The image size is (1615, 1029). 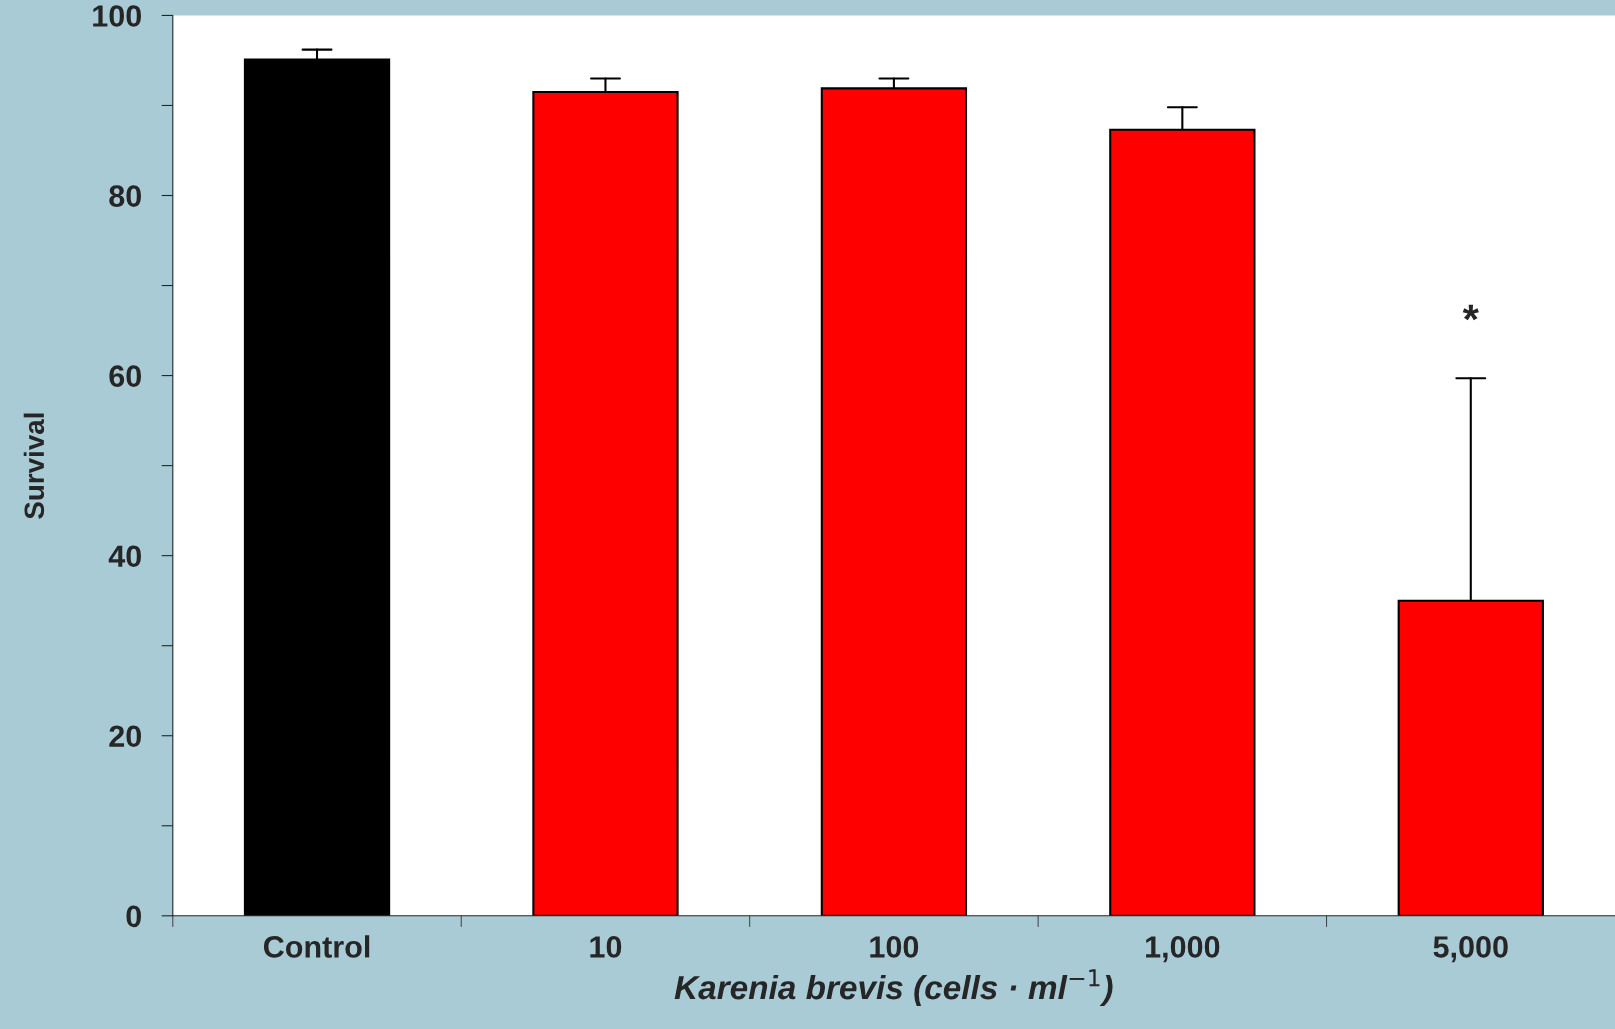 What do you see at coordinates (894, 947) in the screenshot?
I see `x-tick-label: 100` at bounding box center [894, 947].